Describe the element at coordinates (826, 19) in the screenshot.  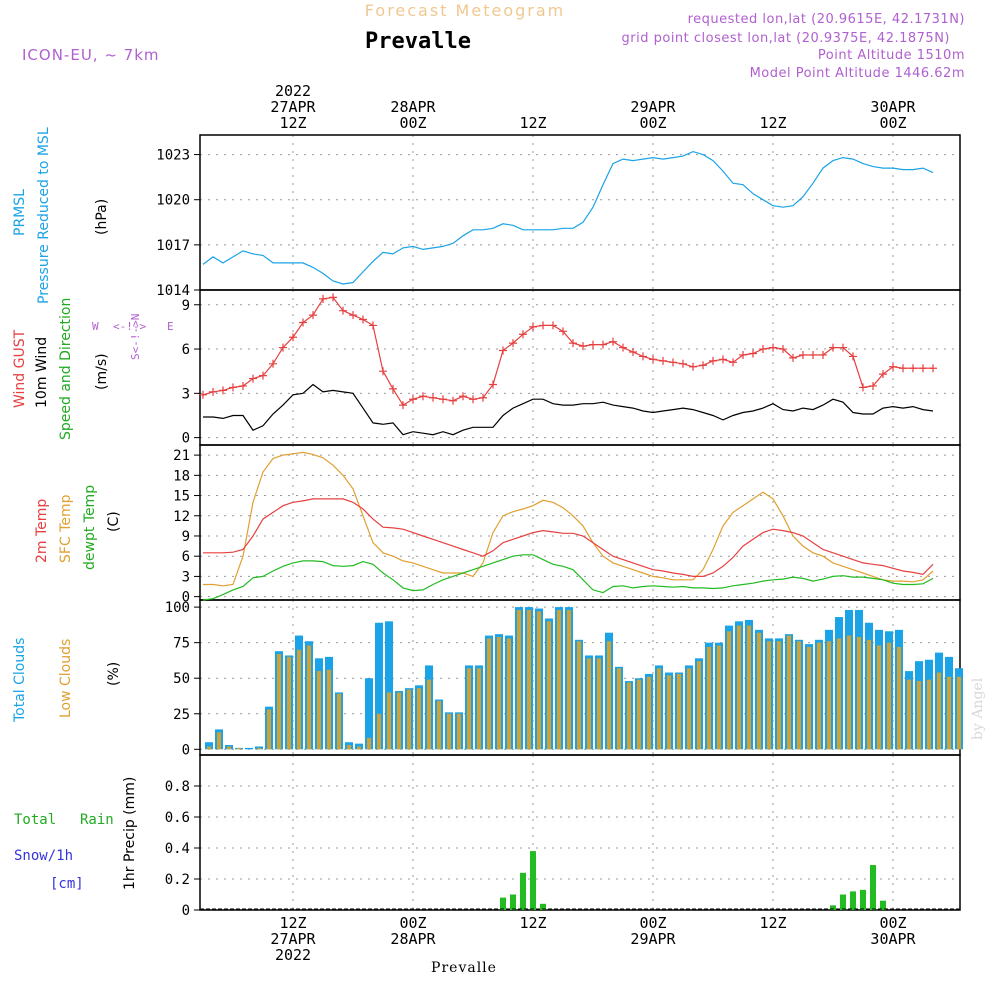
I see `requested-coords: requested lon,lat (20.9615E, 42.1731N)` at that location.